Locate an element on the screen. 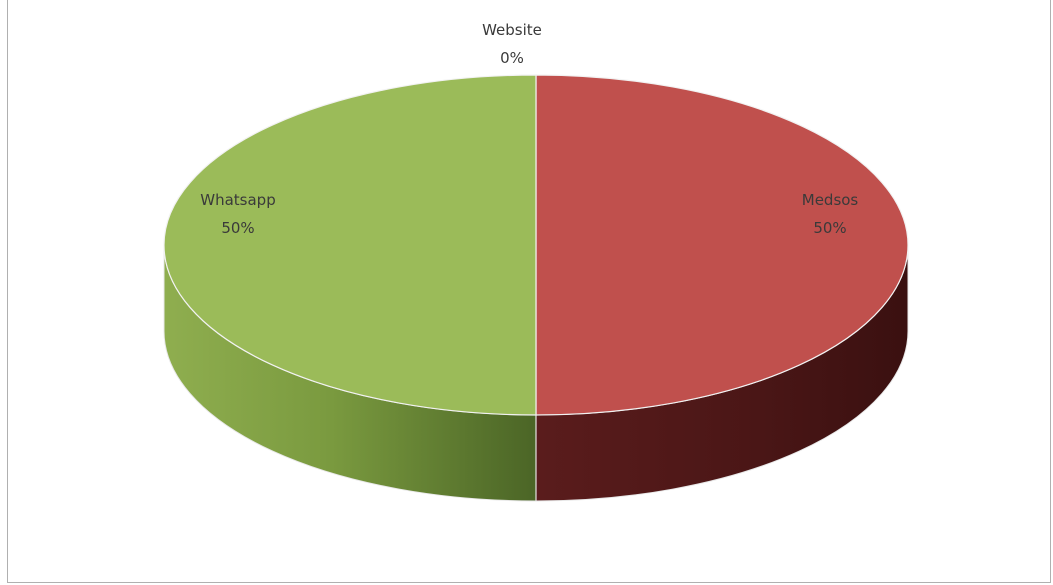 The image size is (1053, 585). slice-label-medsos-percent: 50% is located at coordinates (829, 228).